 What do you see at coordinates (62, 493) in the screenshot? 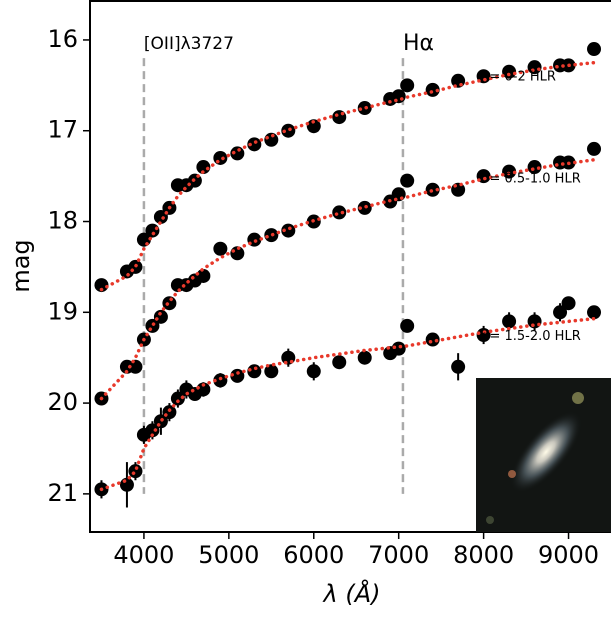
I see `y-tick-label: 21` at bounding box center [62, 493].